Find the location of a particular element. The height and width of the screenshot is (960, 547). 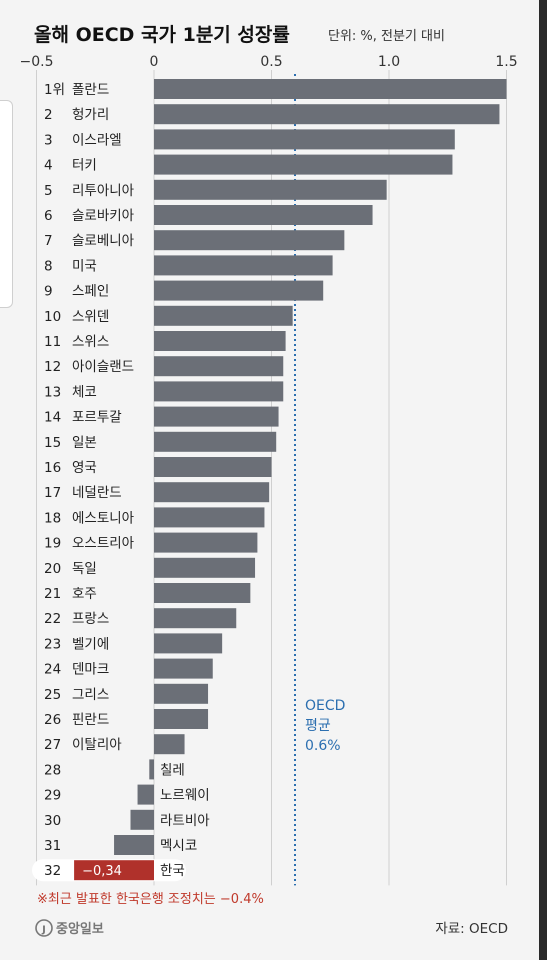

country-label: 체코 is located at coordinates (84, 392).